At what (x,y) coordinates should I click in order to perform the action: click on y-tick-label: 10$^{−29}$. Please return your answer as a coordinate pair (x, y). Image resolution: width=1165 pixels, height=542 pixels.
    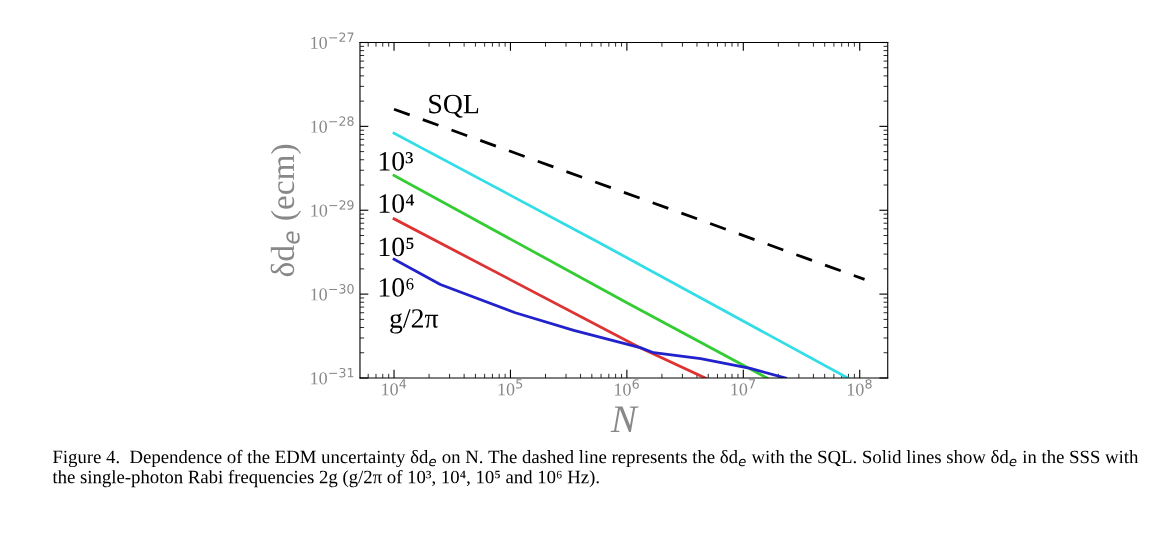
    Looking at the image, I should click on (332, 208).